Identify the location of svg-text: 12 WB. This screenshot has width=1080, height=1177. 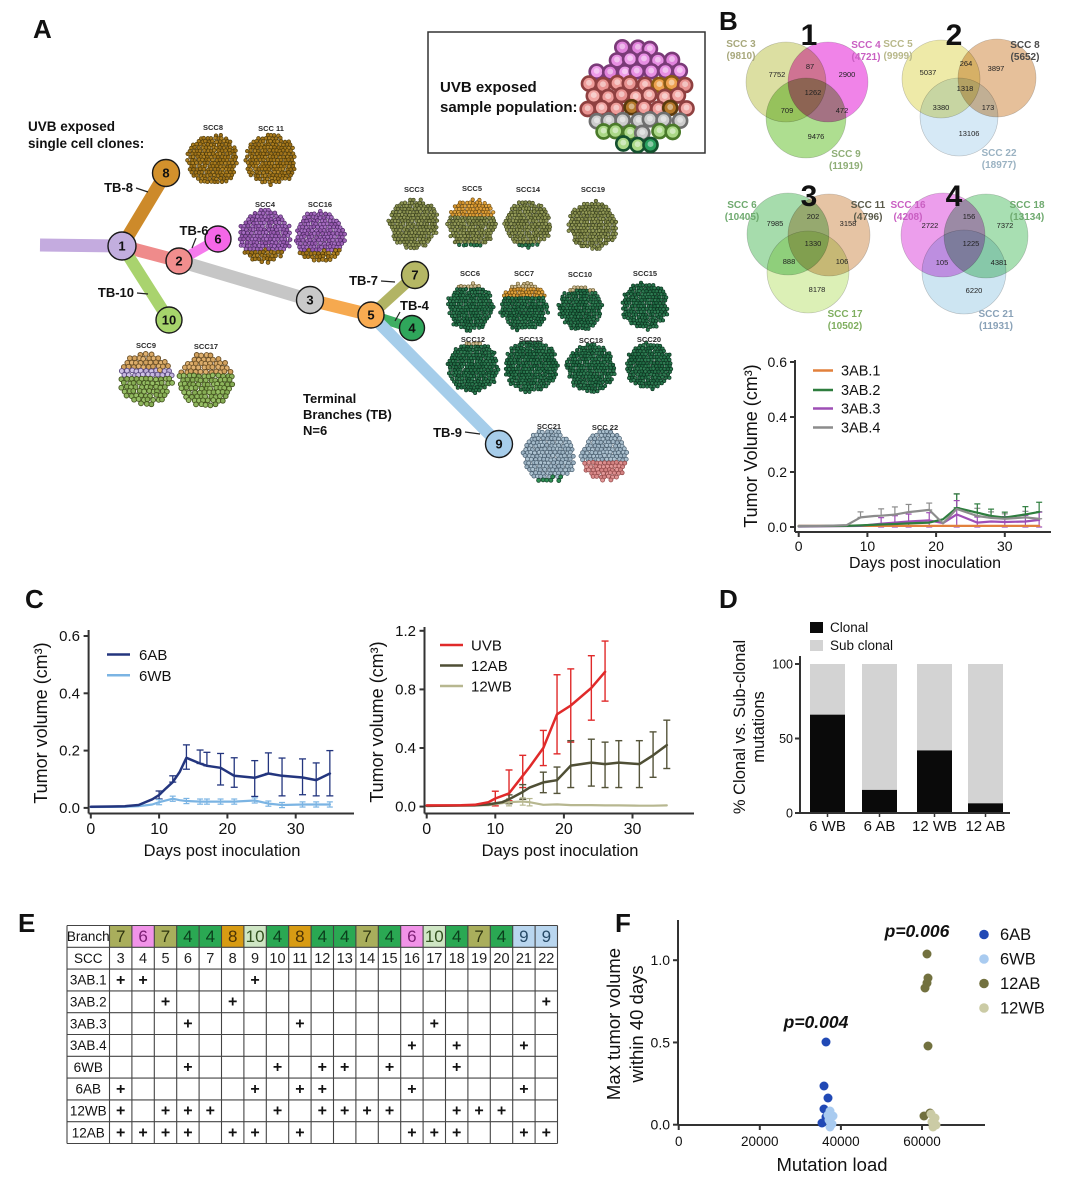
(934, 826).